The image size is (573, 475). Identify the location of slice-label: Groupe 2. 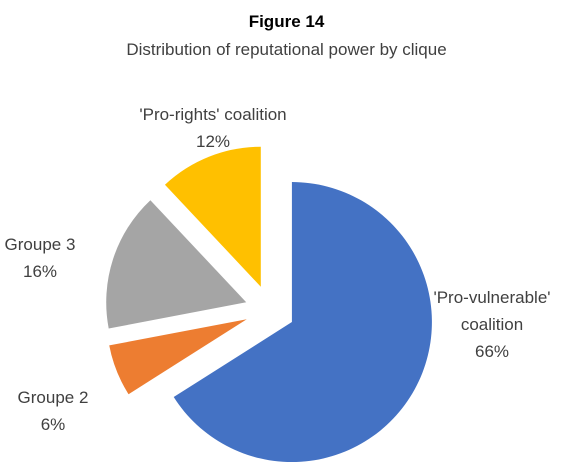
(53, 397).